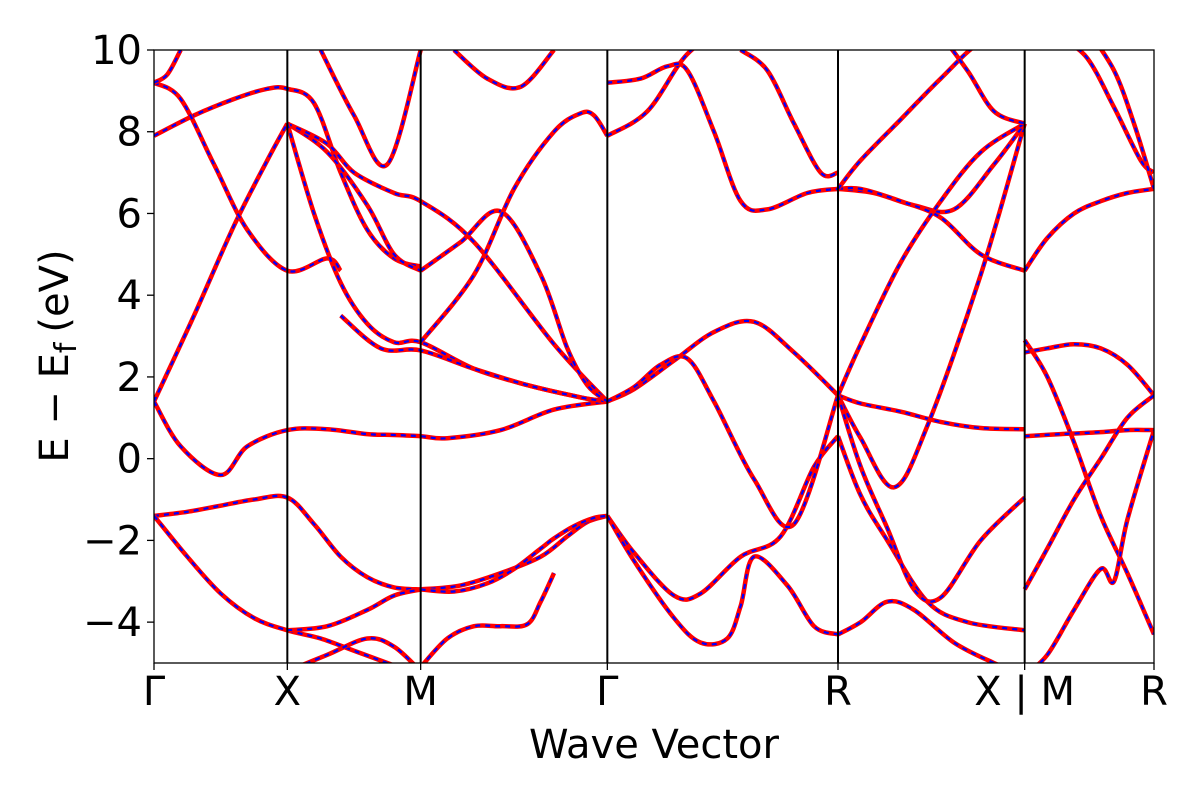 This screenshot has width=1200, height=800. I want to click on band-28-dashed, so click(917, 631).